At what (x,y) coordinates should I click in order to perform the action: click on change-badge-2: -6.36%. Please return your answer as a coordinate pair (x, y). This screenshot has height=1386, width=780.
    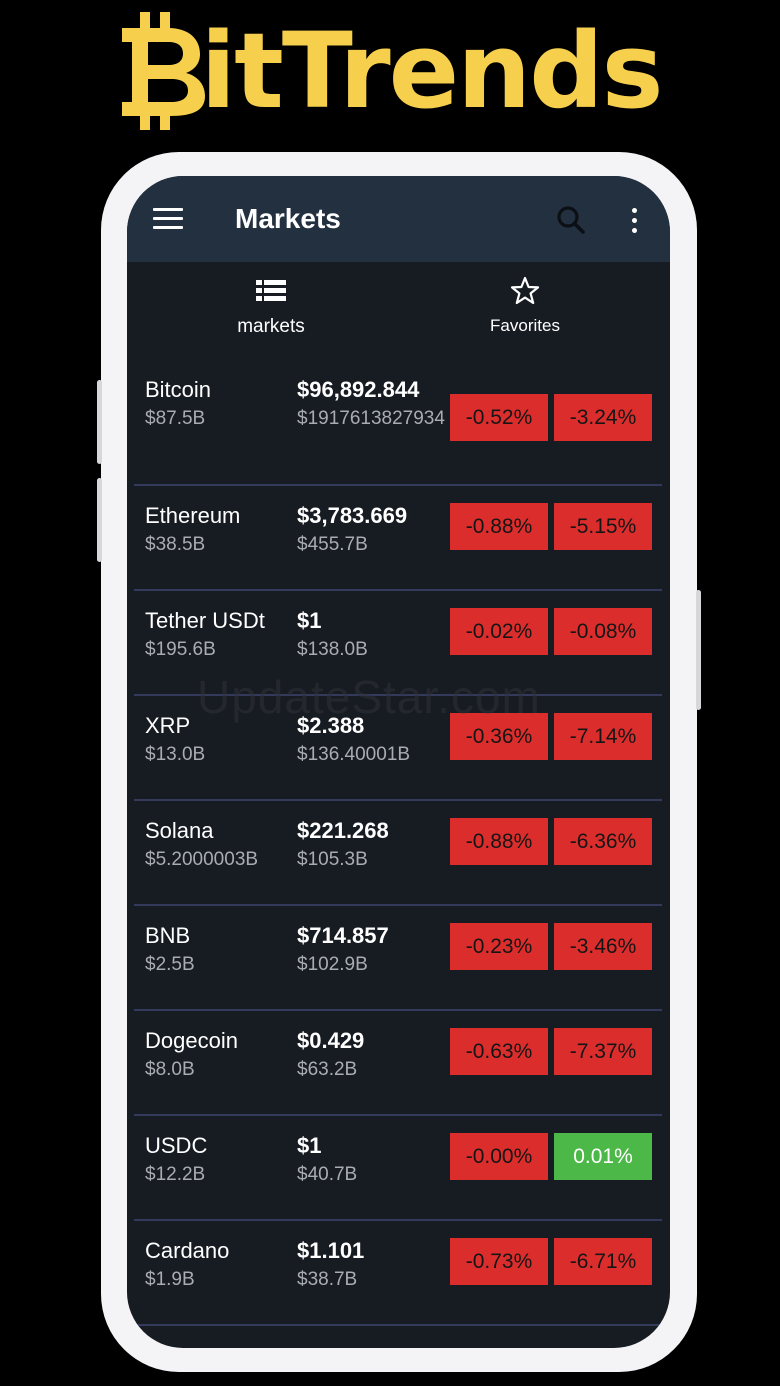
    Looking at the image, I should click on (603, 841).